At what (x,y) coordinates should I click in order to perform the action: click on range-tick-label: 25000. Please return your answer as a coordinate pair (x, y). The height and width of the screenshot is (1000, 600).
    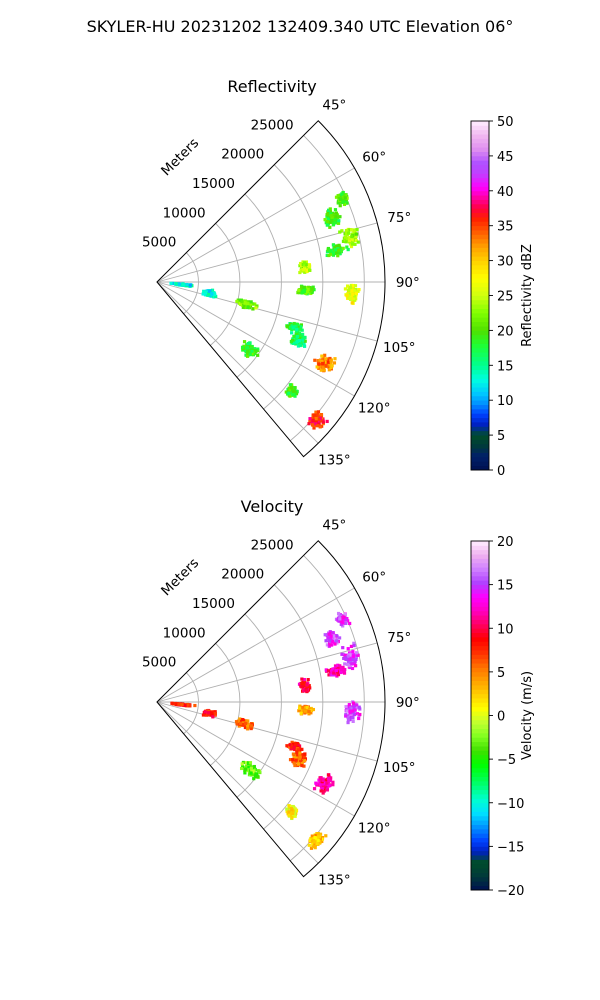
    Looking at the image, I should click on (272, 545).